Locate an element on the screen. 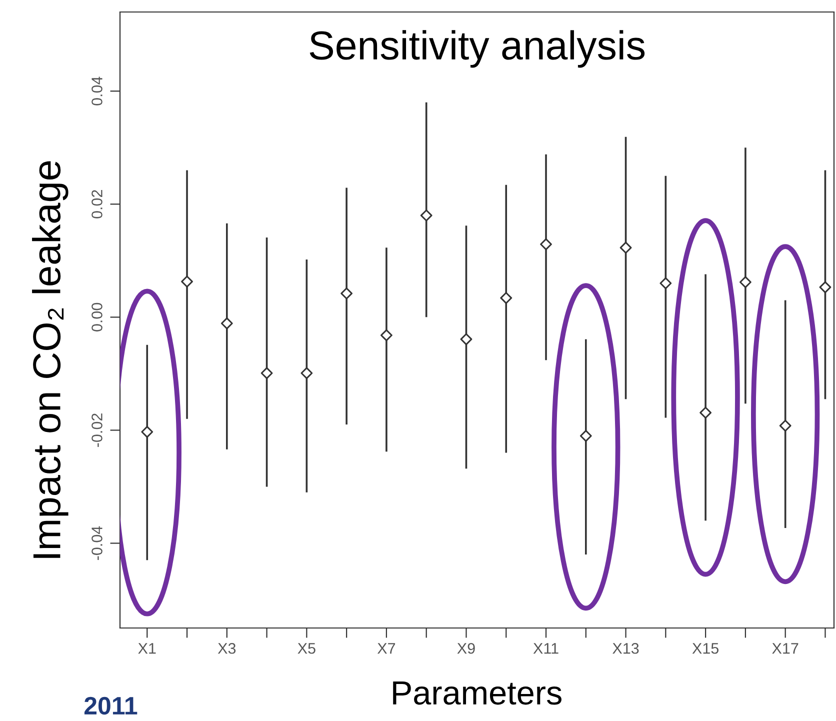 This screenshot has width=836, height=721. y-tick-label: 0.04 is located at coordinates (97, 91).